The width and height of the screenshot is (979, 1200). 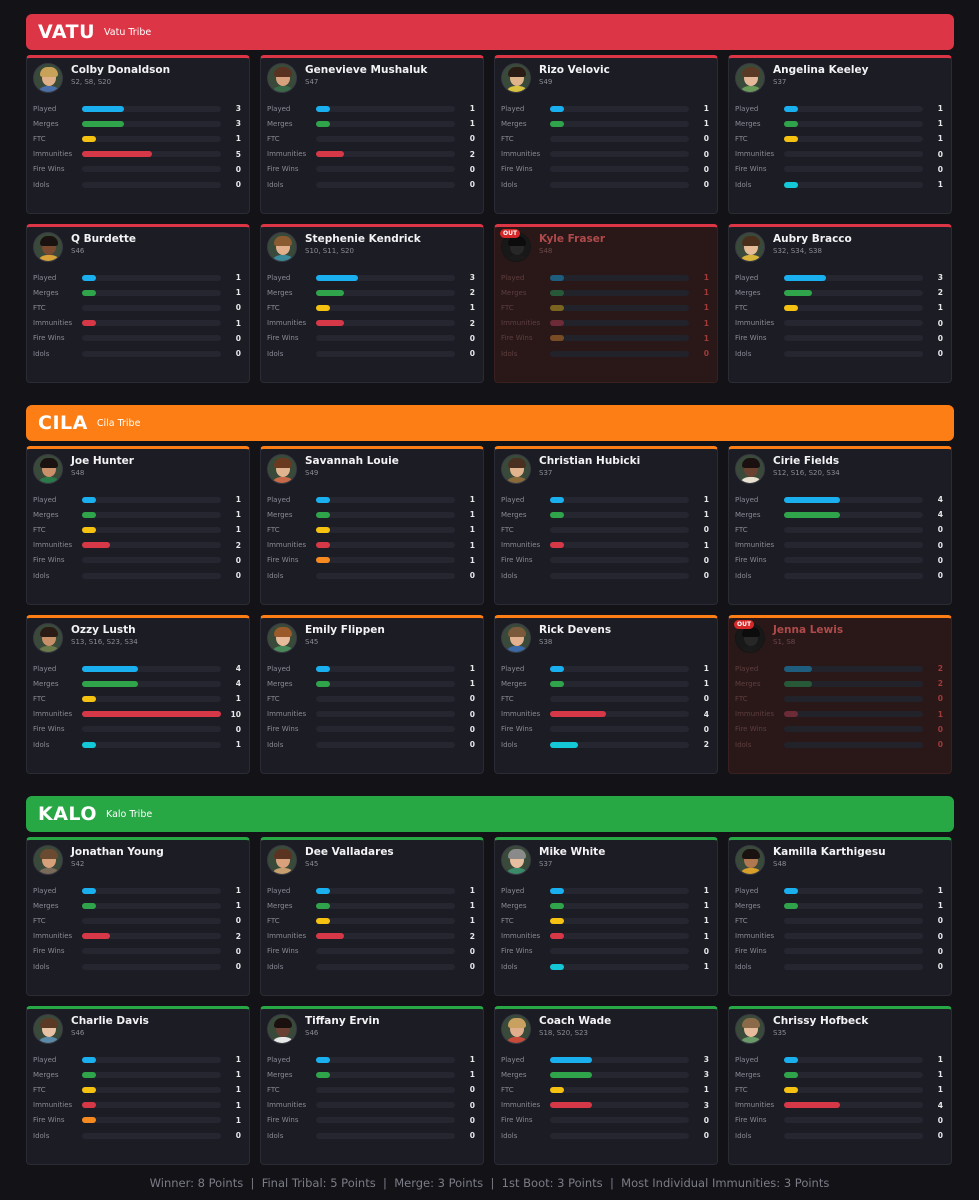 What do you see at coordinates (138, 863) in the screenshot?
I see `player-header: Jonathan Young S42` at bounding box center [138, 863].